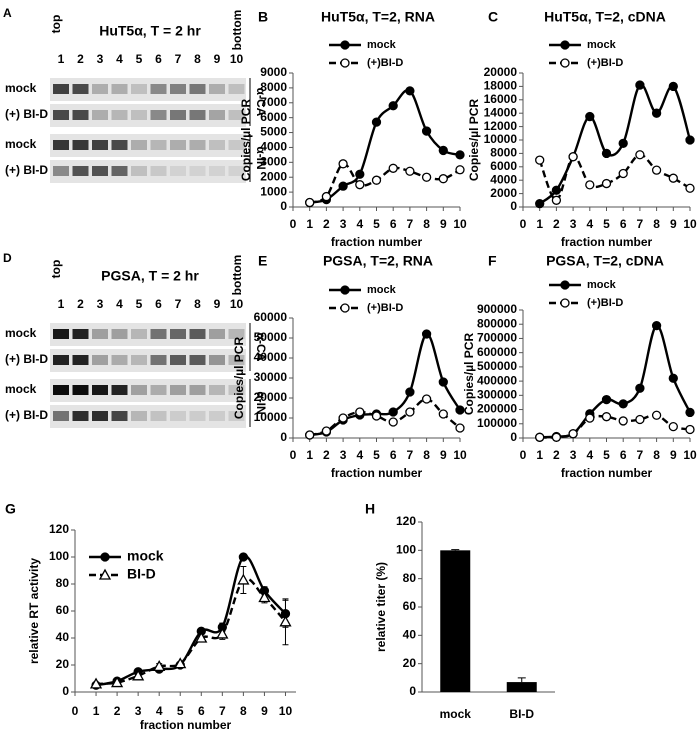  I want to click on y-tick-label: 40000, so click(271, 357).